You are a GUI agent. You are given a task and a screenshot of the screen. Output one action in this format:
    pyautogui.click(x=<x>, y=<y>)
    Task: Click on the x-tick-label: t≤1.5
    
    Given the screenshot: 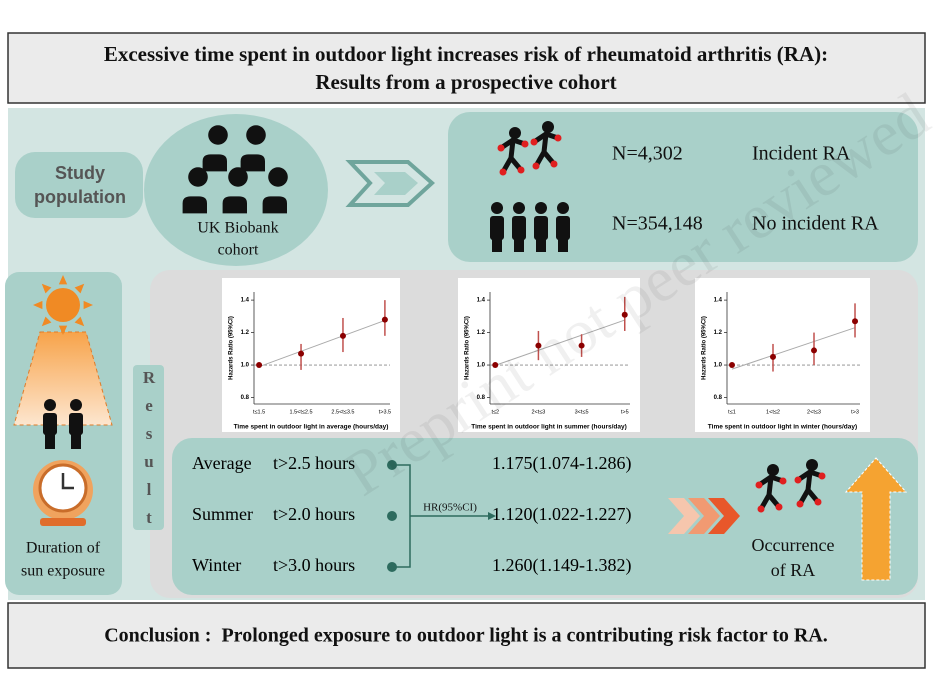 What is the action you would take?
    pyautogui.click(x=259, y=412)
    